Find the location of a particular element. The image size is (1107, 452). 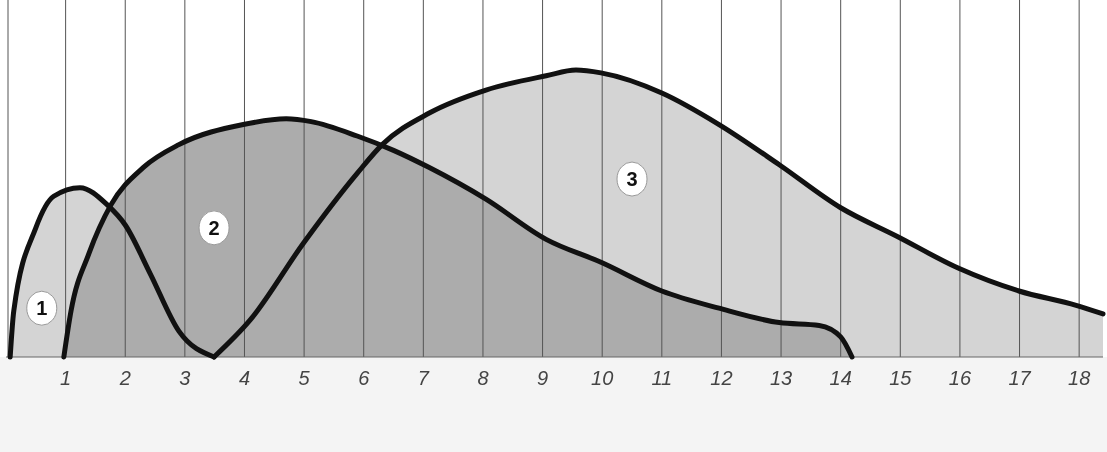

x-tick-label: 14 is located at coordinates (840, 378).